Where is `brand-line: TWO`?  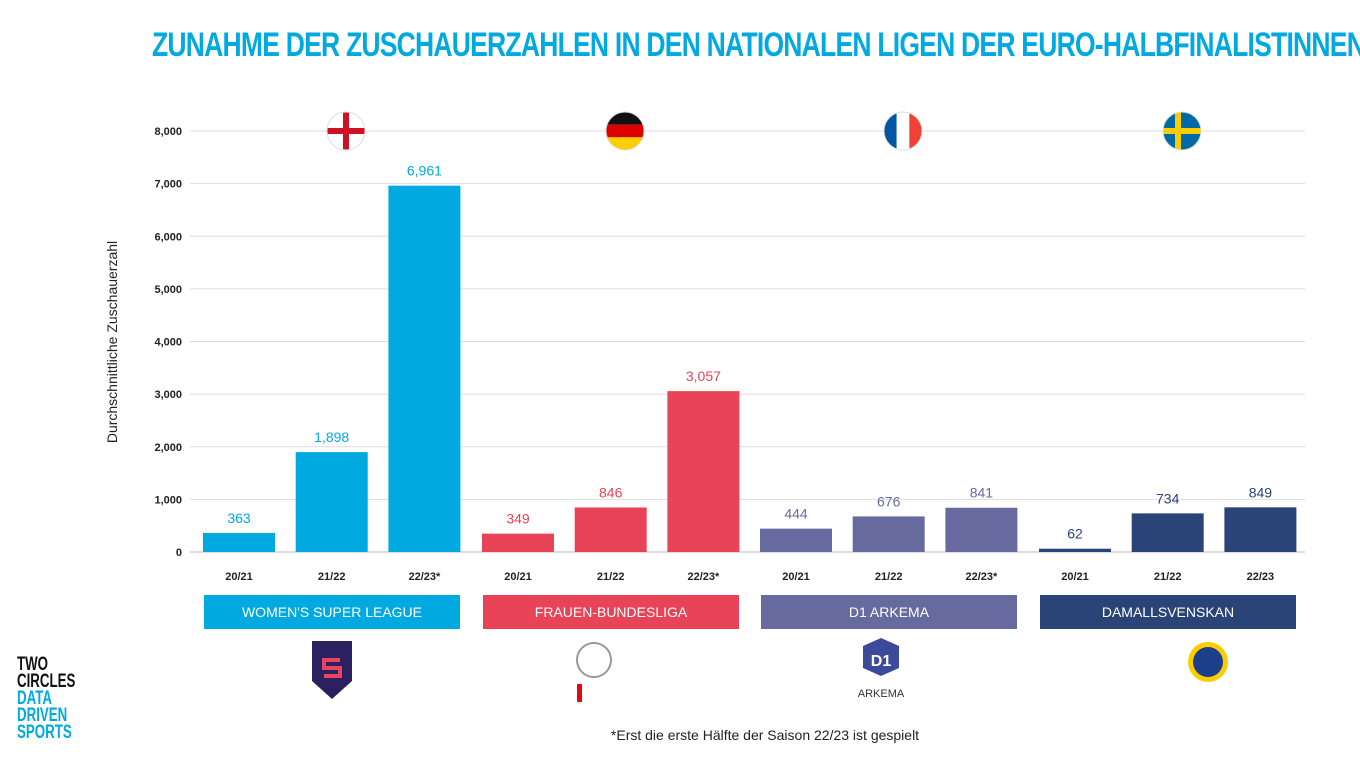 brand-line: TWO is located at coordinates (33, 664).